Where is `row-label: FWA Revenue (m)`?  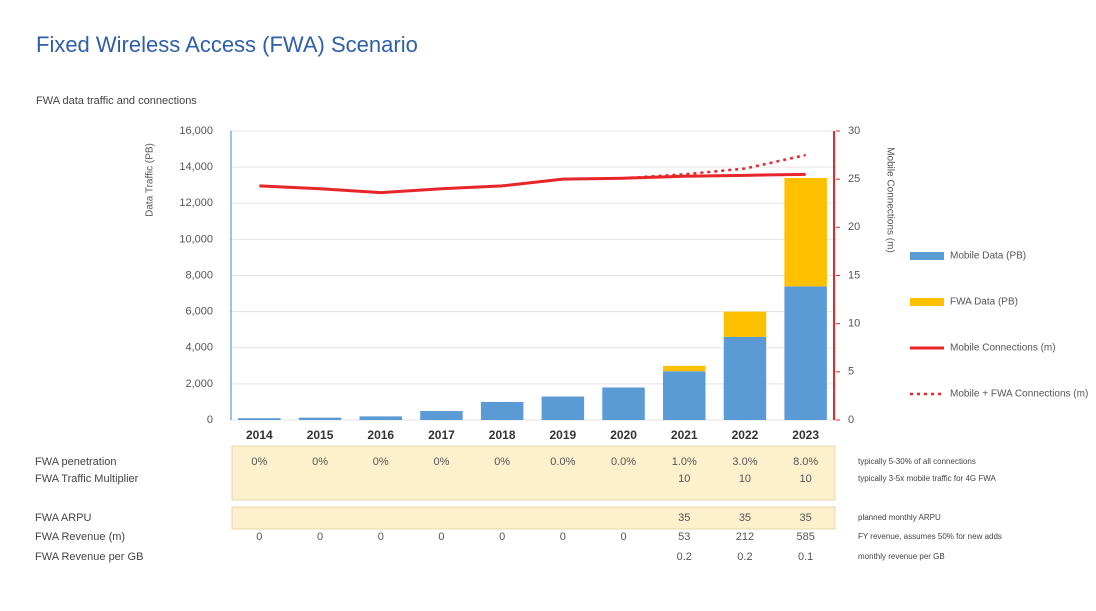 row-label: FWA Revenue (m) is located at coordinates (80, 537).